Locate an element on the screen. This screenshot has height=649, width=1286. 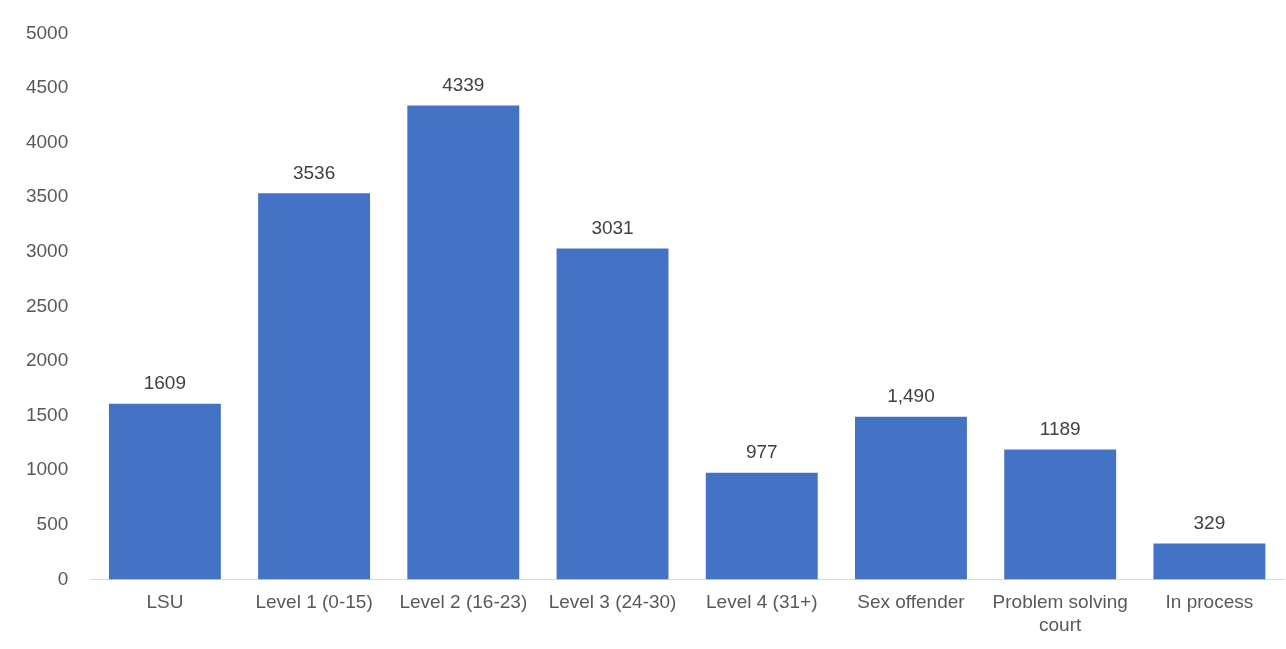
data-label: 4339 is located at coordinates (463, 85).